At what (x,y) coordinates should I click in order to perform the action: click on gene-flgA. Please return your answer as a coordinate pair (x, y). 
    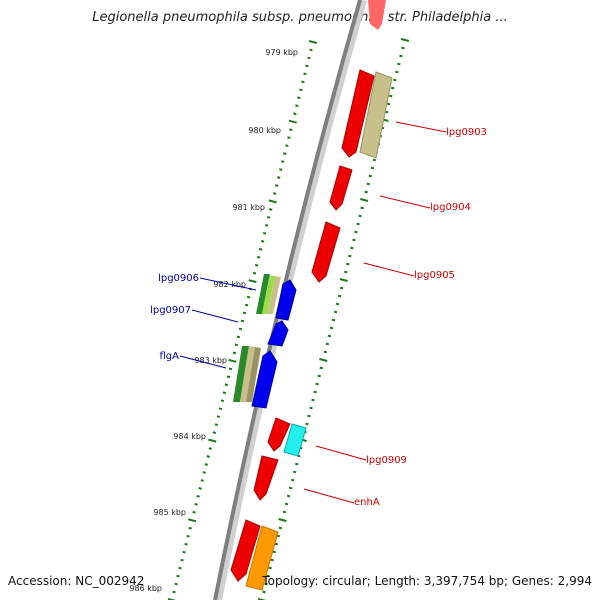
    Looking at the image, I should click on (264, 379).